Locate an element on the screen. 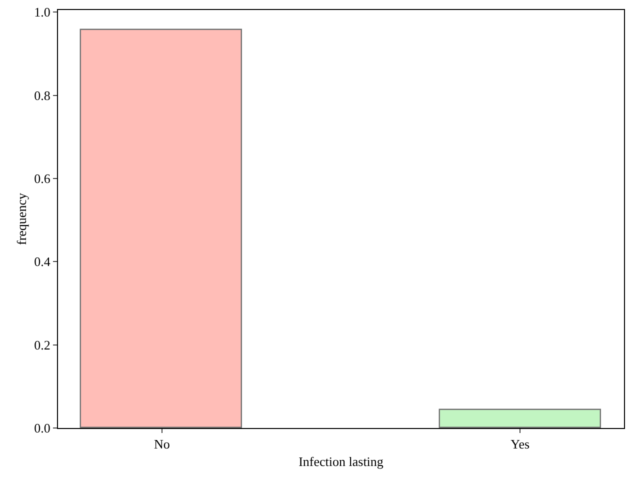 Image resolution: width=630 pixels, height=482 pixels. y-tick-label: 0.2 is located at coordinates (42, 344).